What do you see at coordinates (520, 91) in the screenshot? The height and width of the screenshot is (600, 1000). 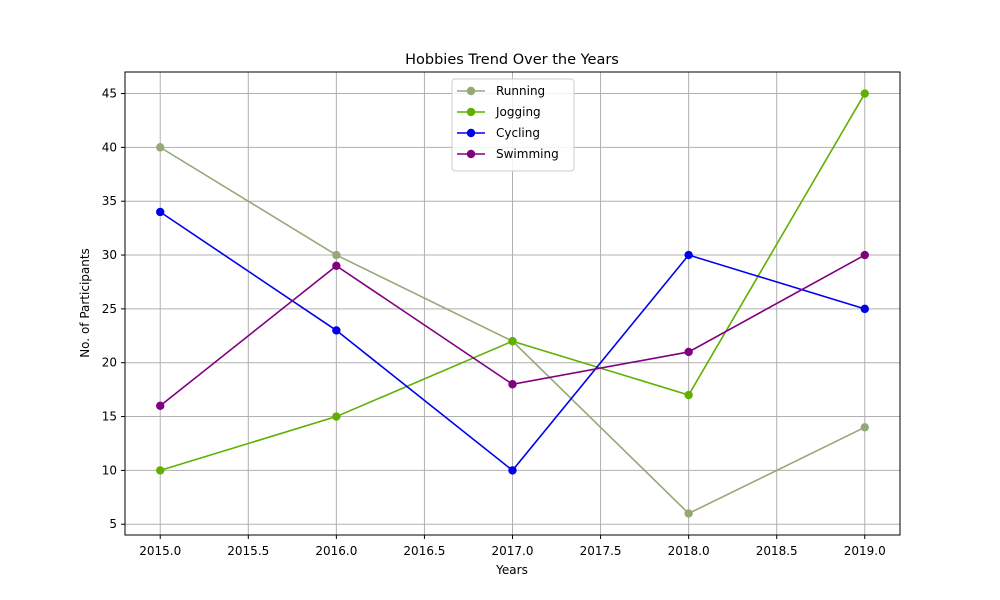 I see `legend-label: Running` at bounding box center [520, 91].